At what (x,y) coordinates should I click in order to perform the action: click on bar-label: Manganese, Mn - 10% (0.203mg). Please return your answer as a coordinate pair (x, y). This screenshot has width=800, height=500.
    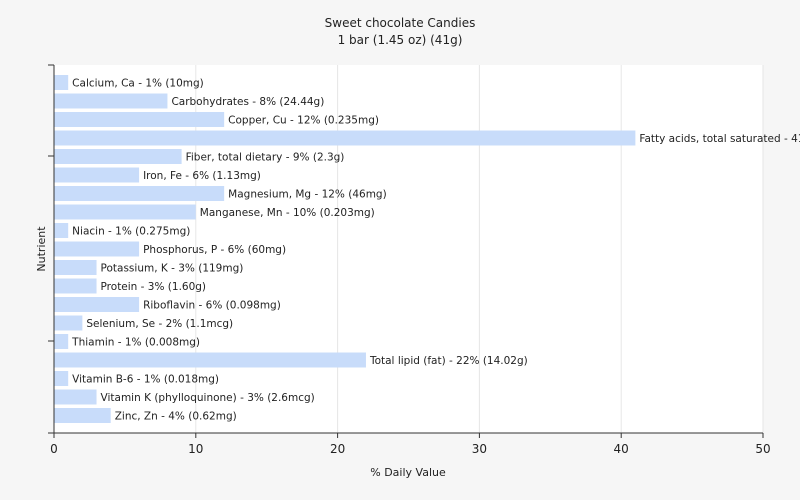
    Looking at the image, I should click on (287, 213).